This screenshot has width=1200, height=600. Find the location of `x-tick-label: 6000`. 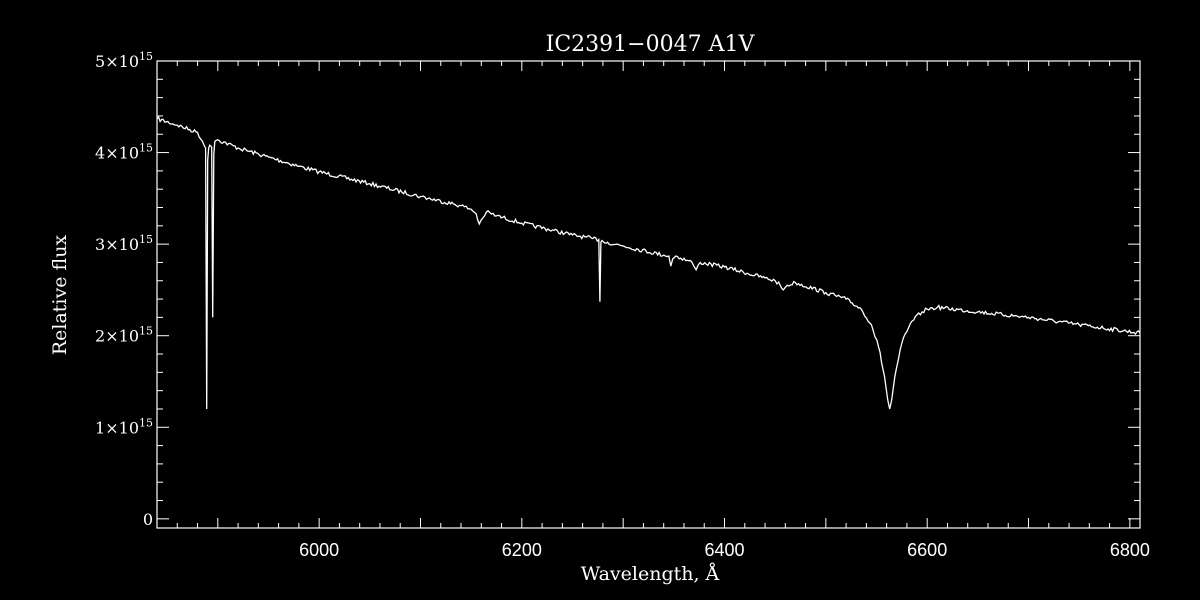

x-tick-label: 6000 is located at coordinates (319, 550).